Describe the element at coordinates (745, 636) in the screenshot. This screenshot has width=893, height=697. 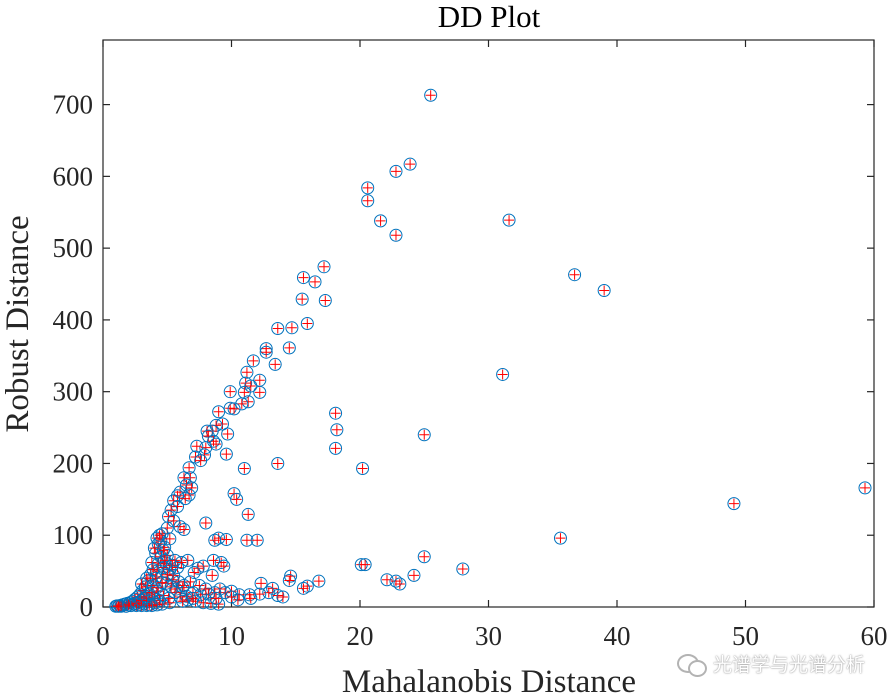
I see `x-tick-label: 50` at that location.